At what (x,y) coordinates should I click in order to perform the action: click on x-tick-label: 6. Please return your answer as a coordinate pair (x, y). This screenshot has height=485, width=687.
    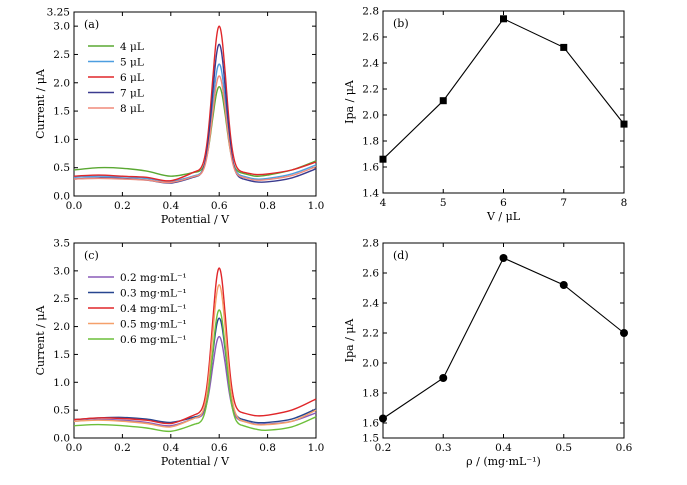
    Looking at the image, I should click on (503, 203).